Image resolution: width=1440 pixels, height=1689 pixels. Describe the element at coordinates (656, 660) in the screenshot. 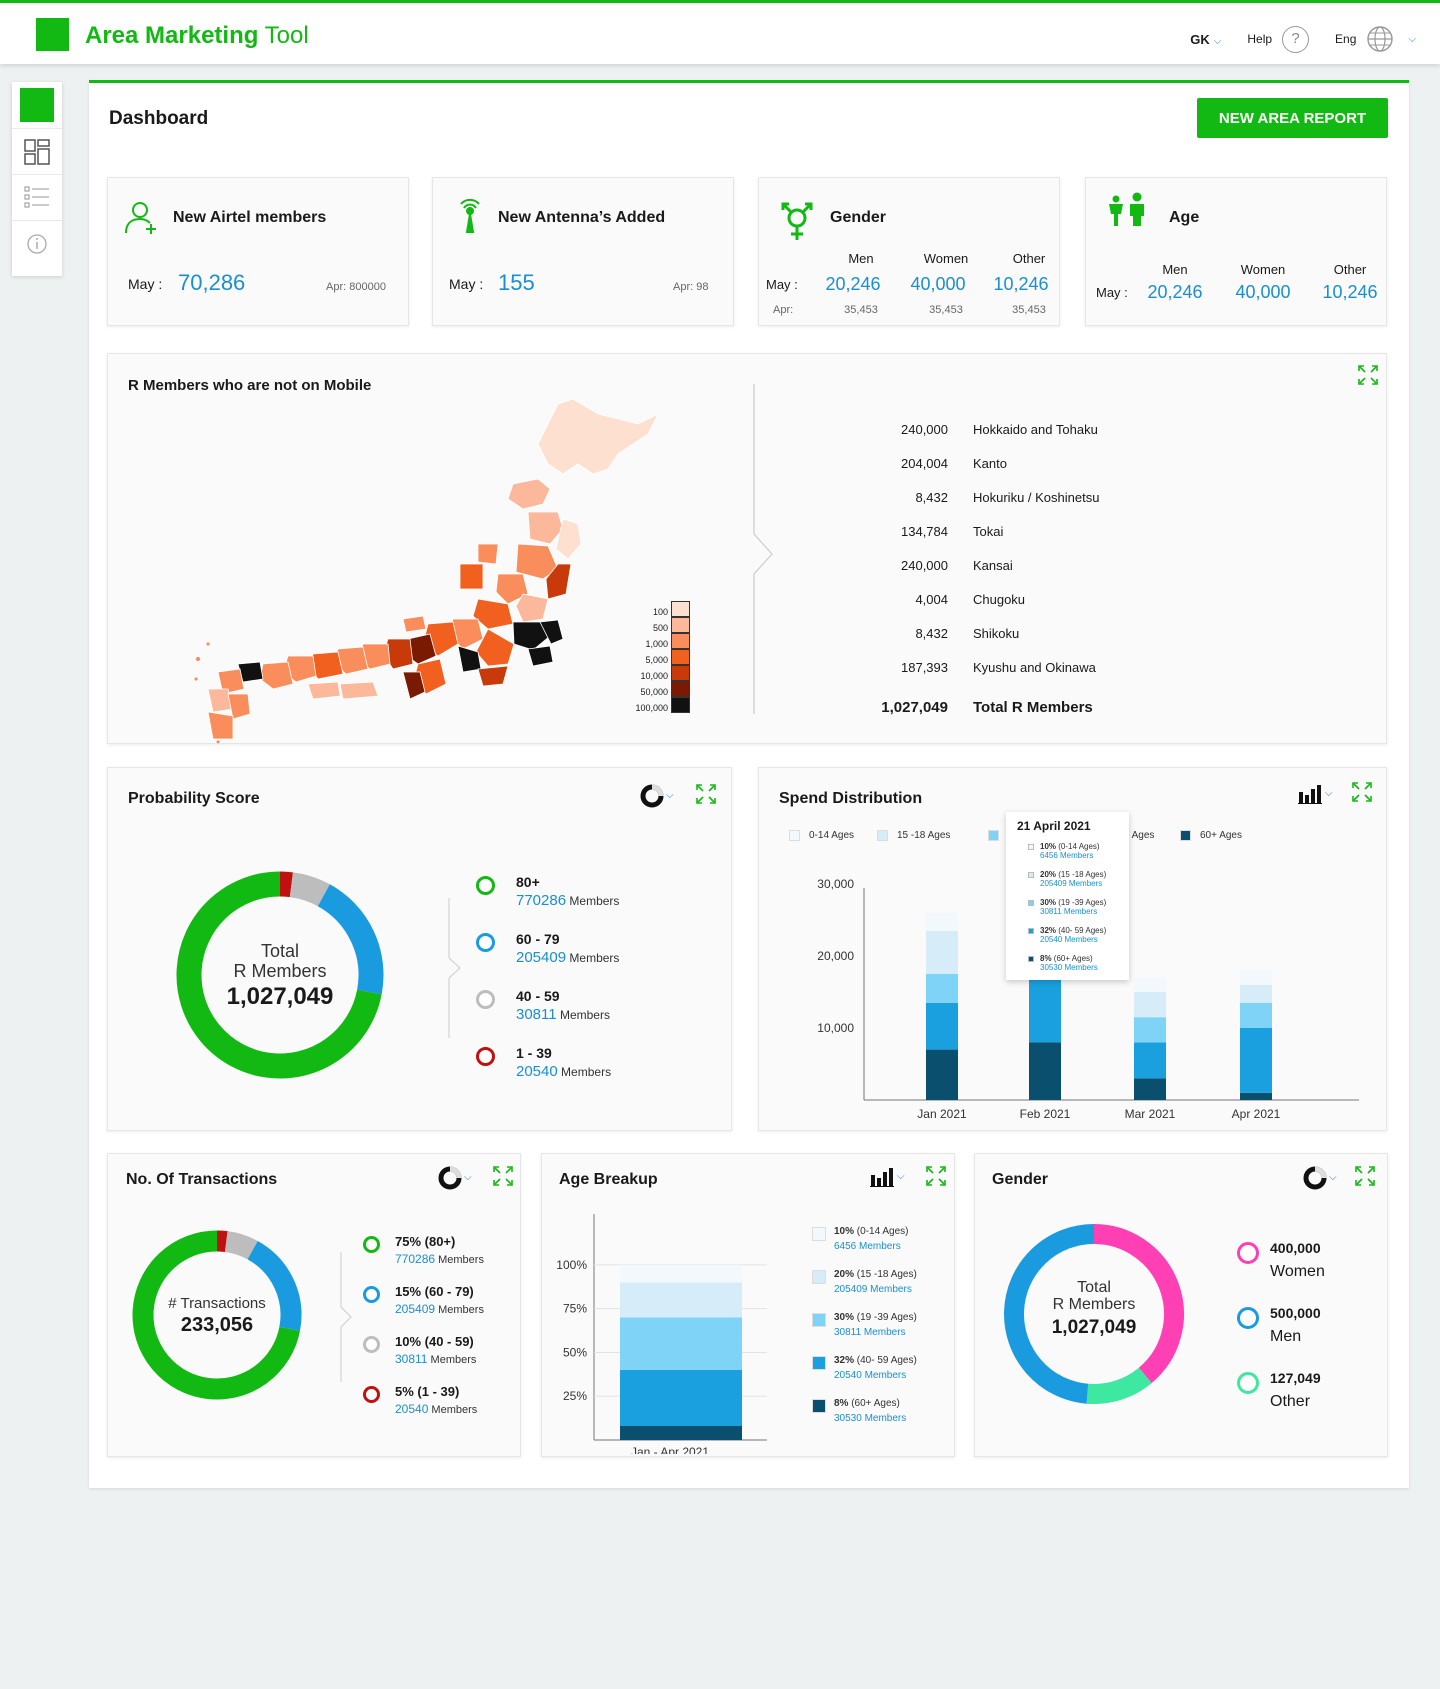

I see `scale-label: 5,000` at that location.